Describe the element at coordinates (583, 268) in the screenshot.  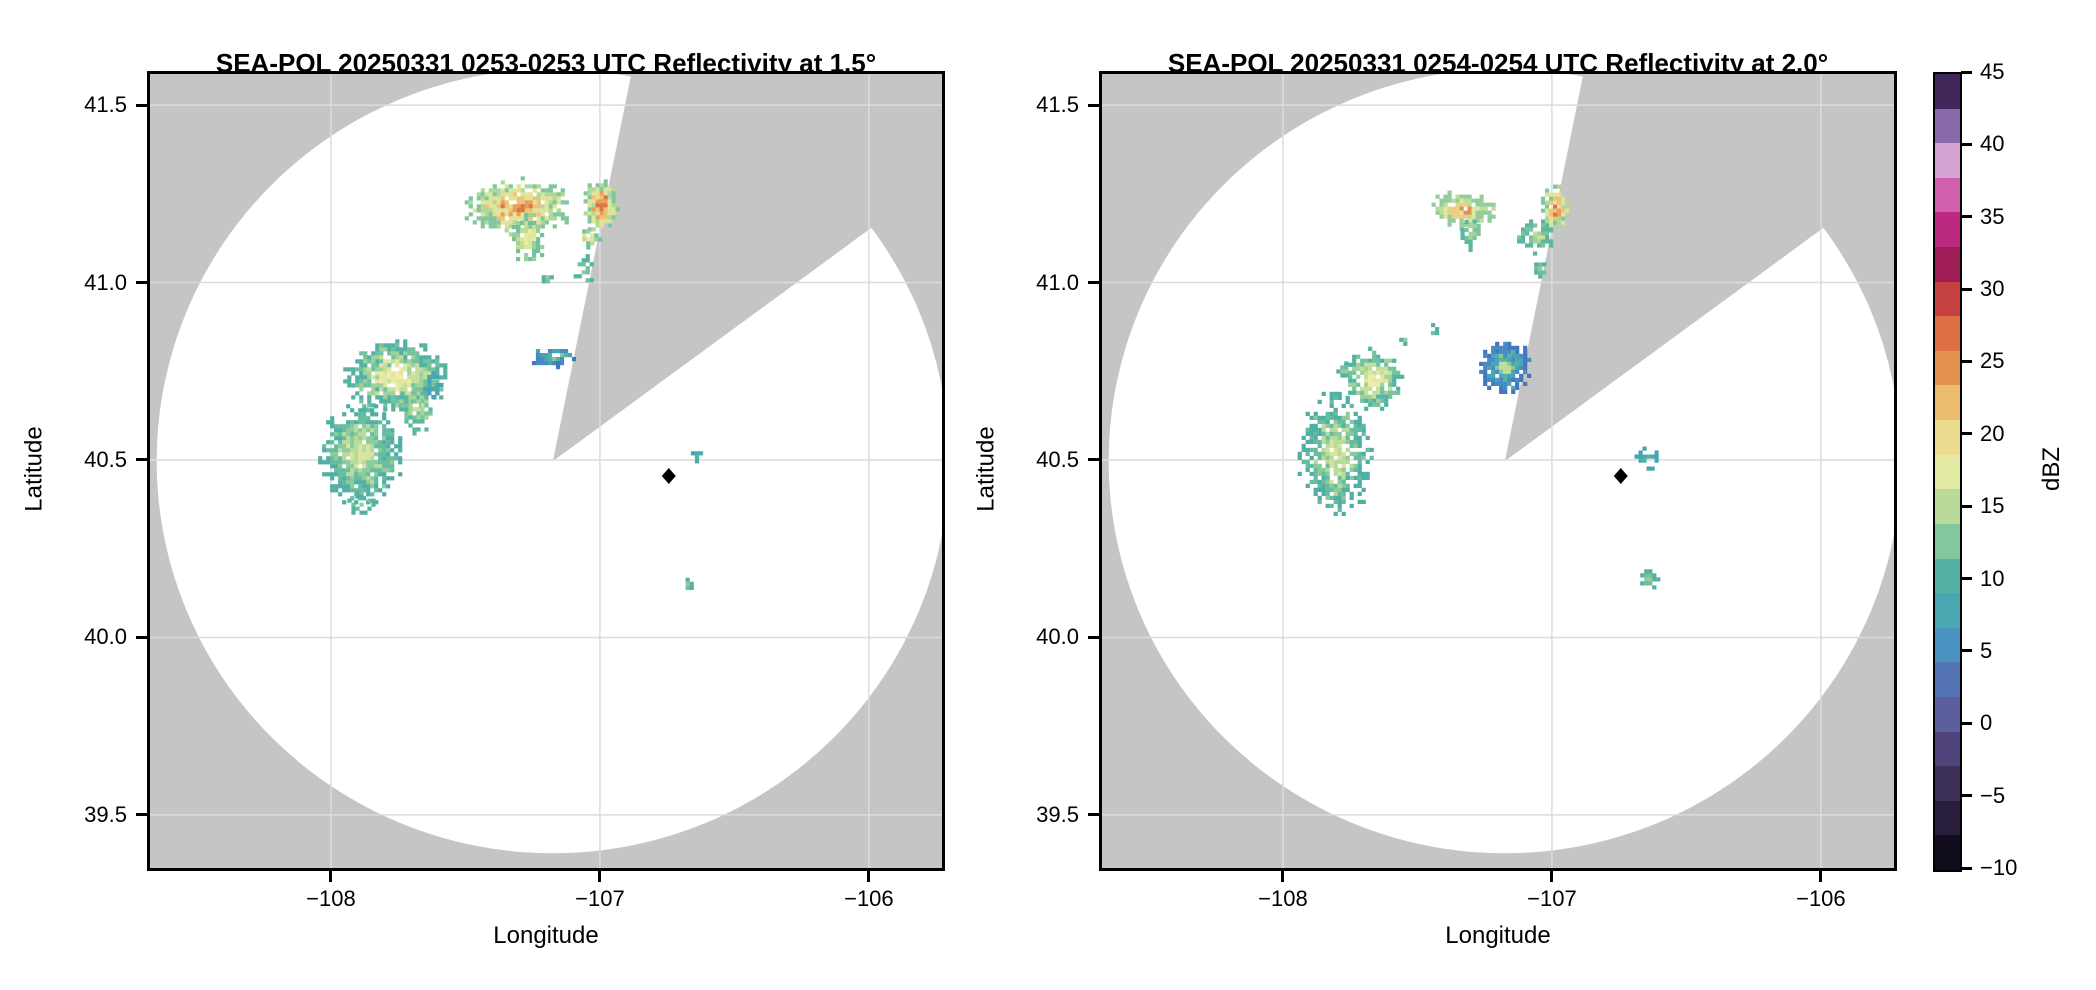
I see `reflectivity-cell-ne-specks` at that location.